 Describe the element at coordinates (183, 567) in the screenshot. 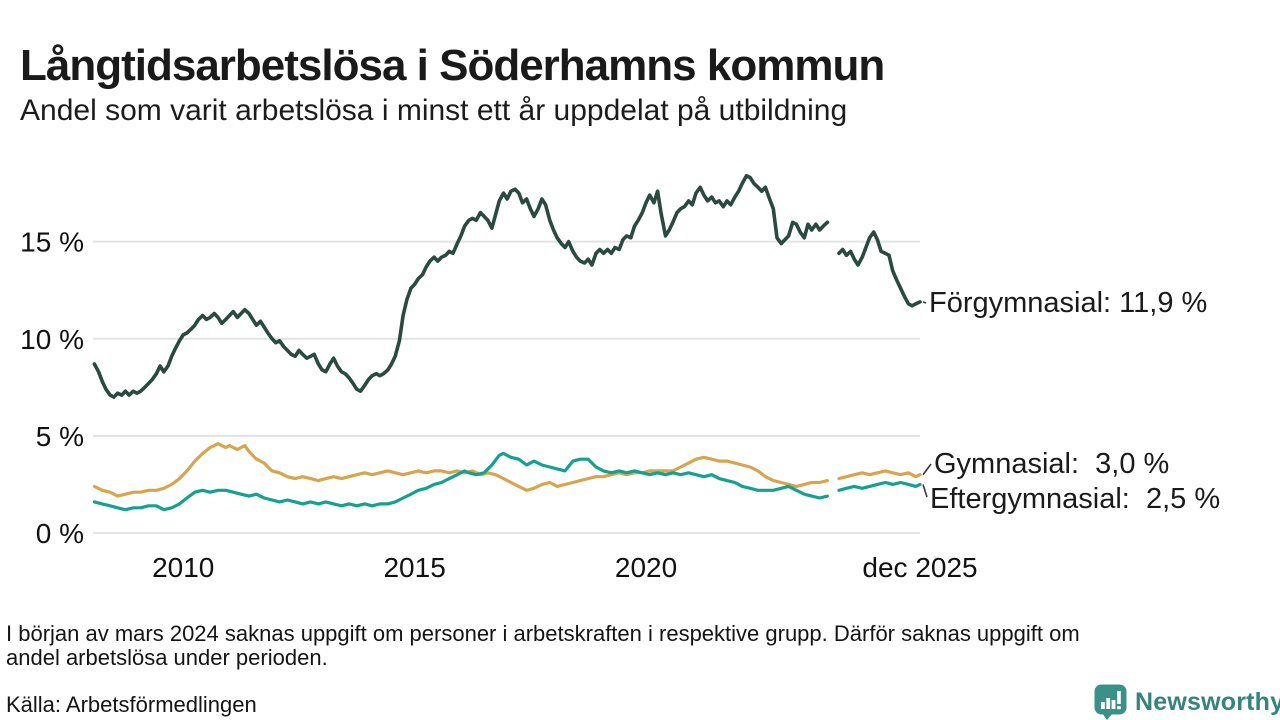

I see `x-tick-label: 2010` at that location.